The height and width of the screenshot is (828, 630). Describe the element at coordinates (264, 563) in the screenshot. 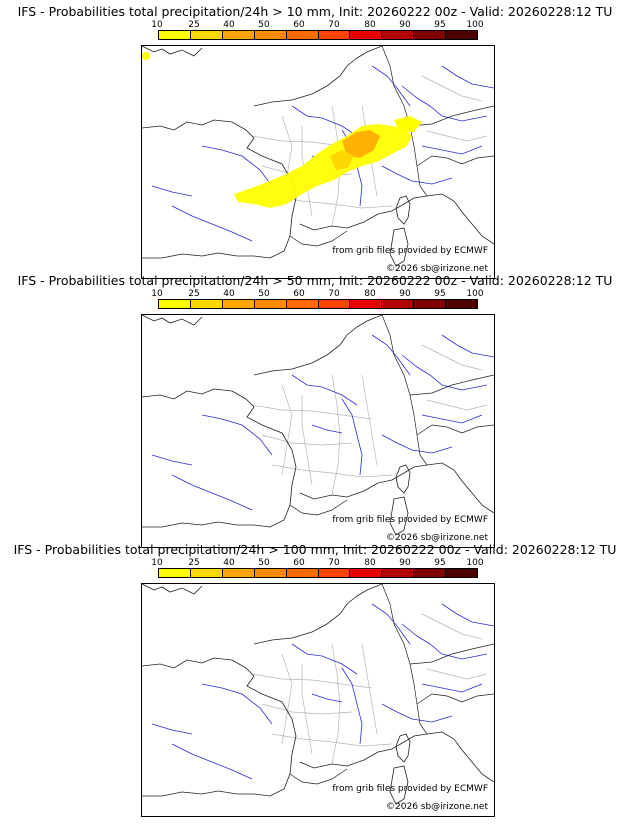

I see `colorbar-label: 50` at that location.